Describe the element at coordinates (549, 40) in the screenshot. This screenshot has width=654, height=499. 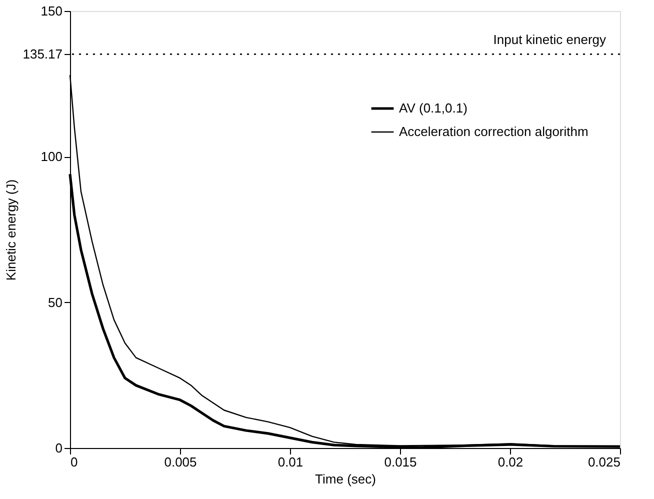
I see `ref-line-label: Input kinetic energy` at that location.